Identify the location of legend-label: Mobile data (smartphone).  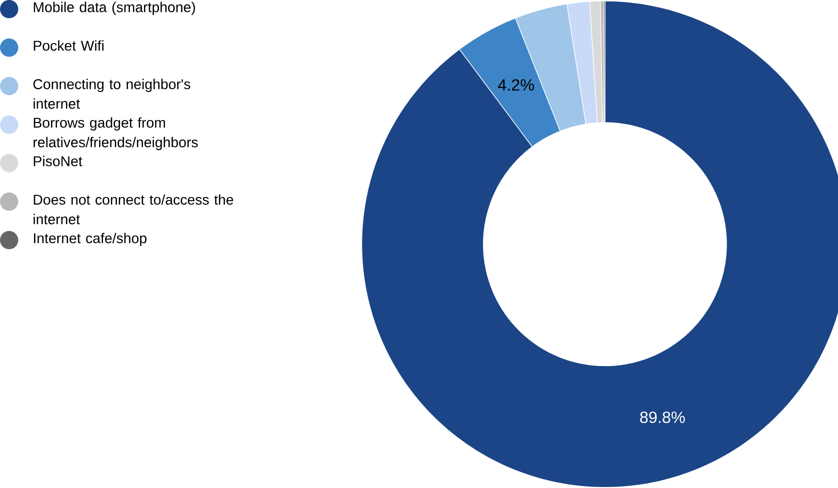
(114, 9).